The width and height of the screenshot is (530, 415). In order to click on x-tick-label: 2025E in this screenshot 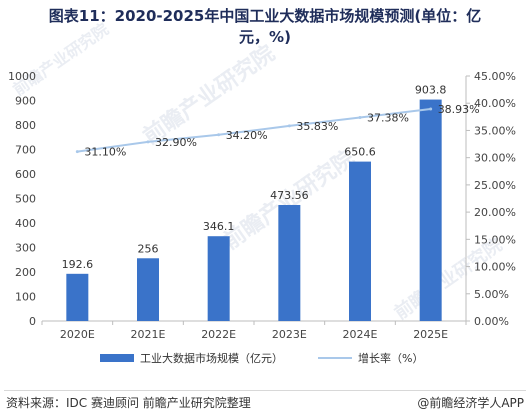, I will do `click(430, 334)`.